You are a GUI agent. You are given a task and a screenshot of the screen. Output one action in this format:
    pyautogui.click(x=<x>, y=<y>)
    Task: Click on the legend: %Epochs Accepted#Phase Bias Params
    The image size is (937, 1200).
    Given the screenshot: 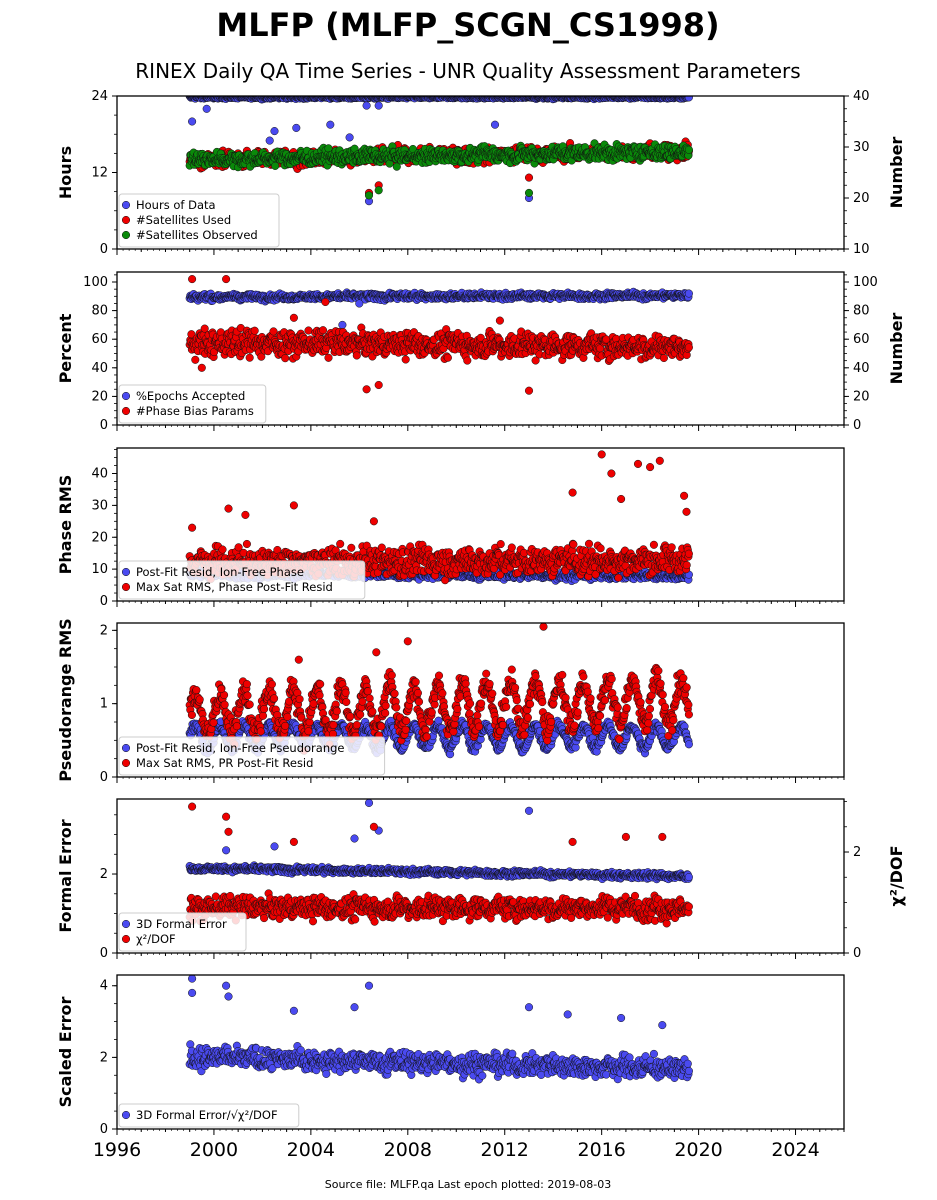 What is the action you would take?
    pyautogui.click(x=192, y=404)
    